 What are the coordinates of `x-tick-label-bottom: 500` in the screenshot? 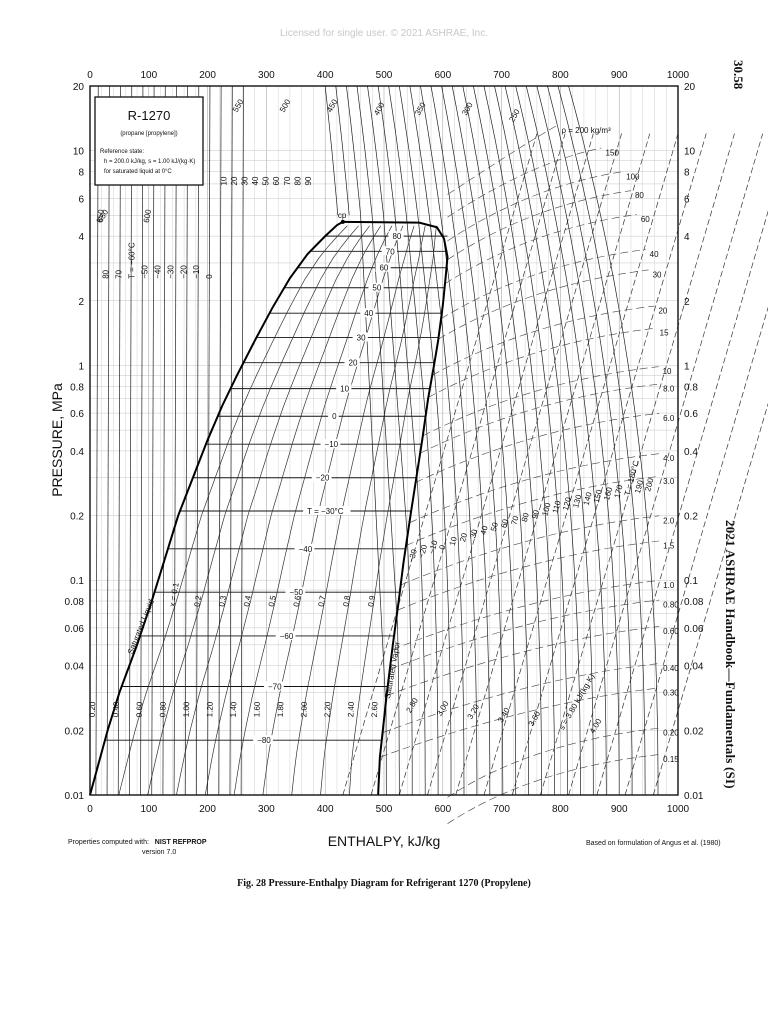 It's located at (384, 809).